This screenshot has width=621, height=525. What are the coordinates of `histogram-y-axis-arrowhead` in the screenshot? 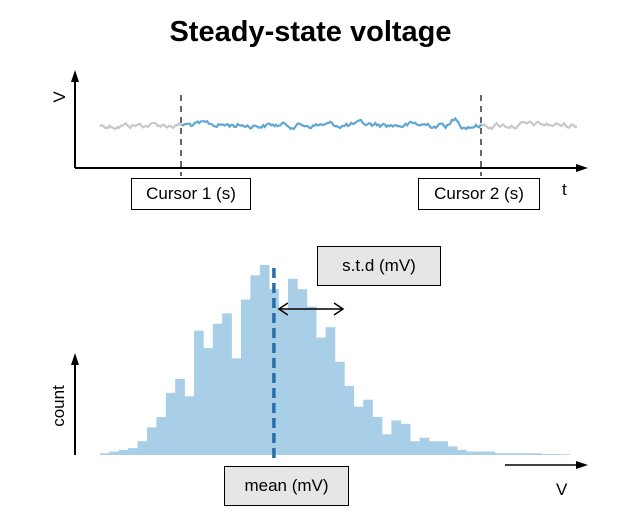 It's located at (75, 359).